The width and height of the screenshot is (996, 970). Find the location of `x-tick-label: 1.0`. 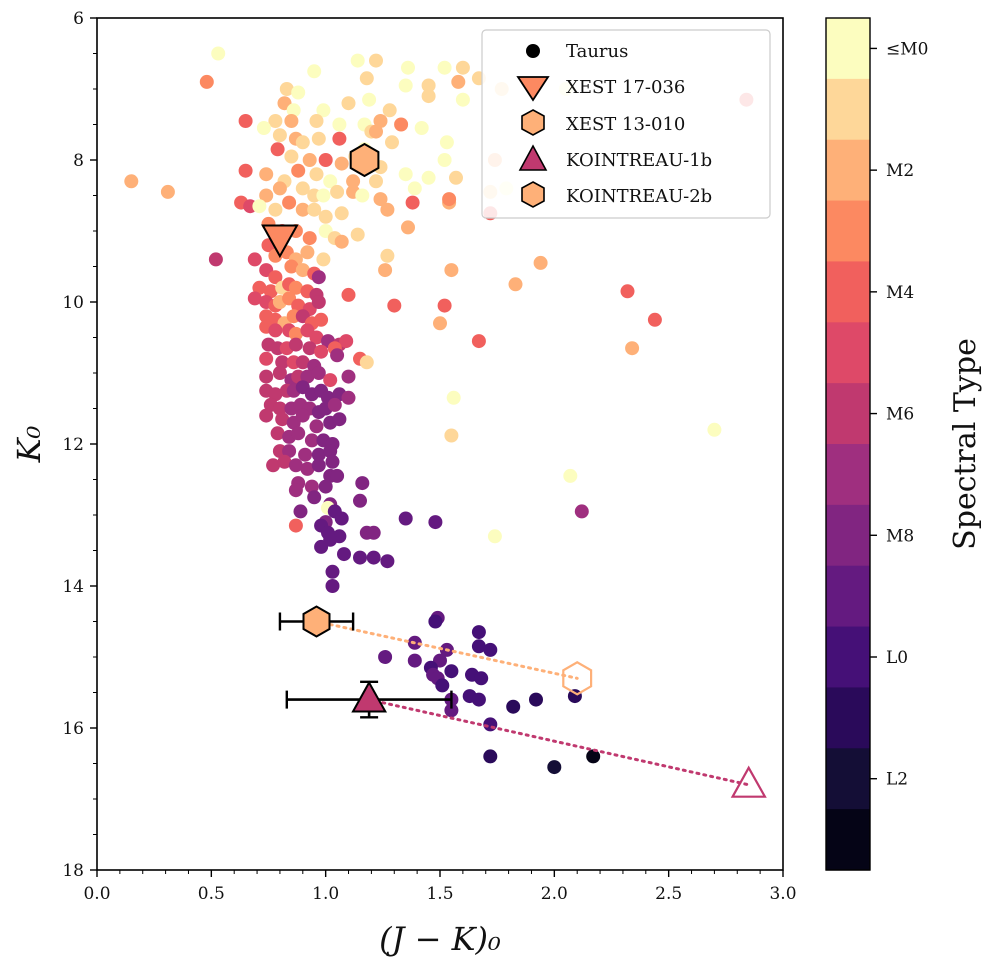

x-tick-label: 1.0 is located at coordinates (325, 894).